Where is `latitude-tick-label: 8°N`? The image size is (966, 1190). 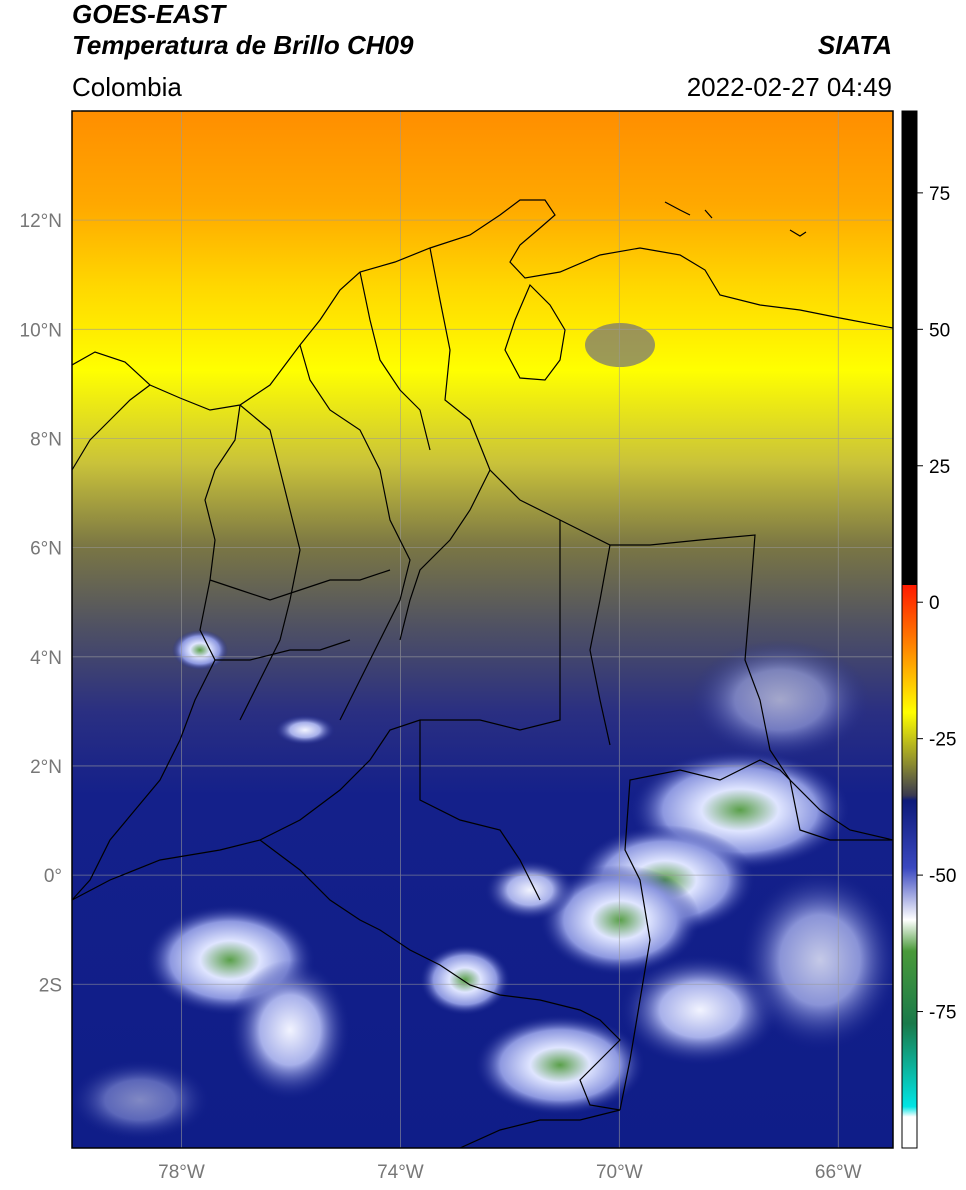
latitude-tick-label: 8°N is located at coordinates (46, 439).